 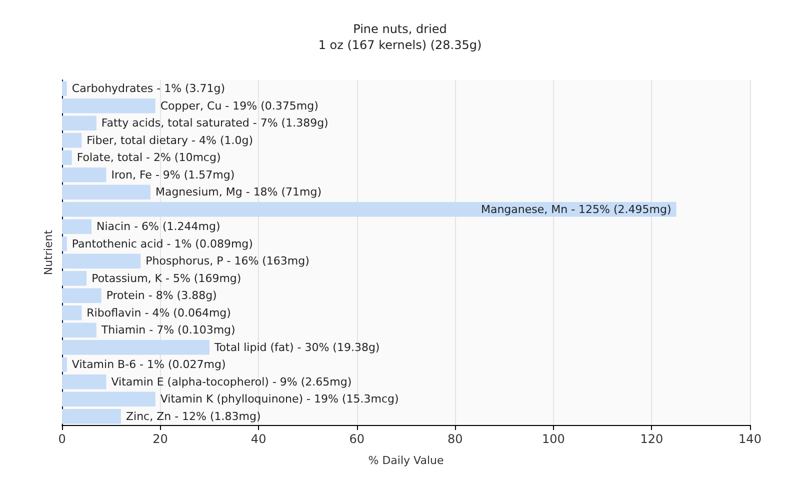 I want to click on y-tick-label: Fiber, total dietary - 4% (1.0g), so click(x=170, y=140).